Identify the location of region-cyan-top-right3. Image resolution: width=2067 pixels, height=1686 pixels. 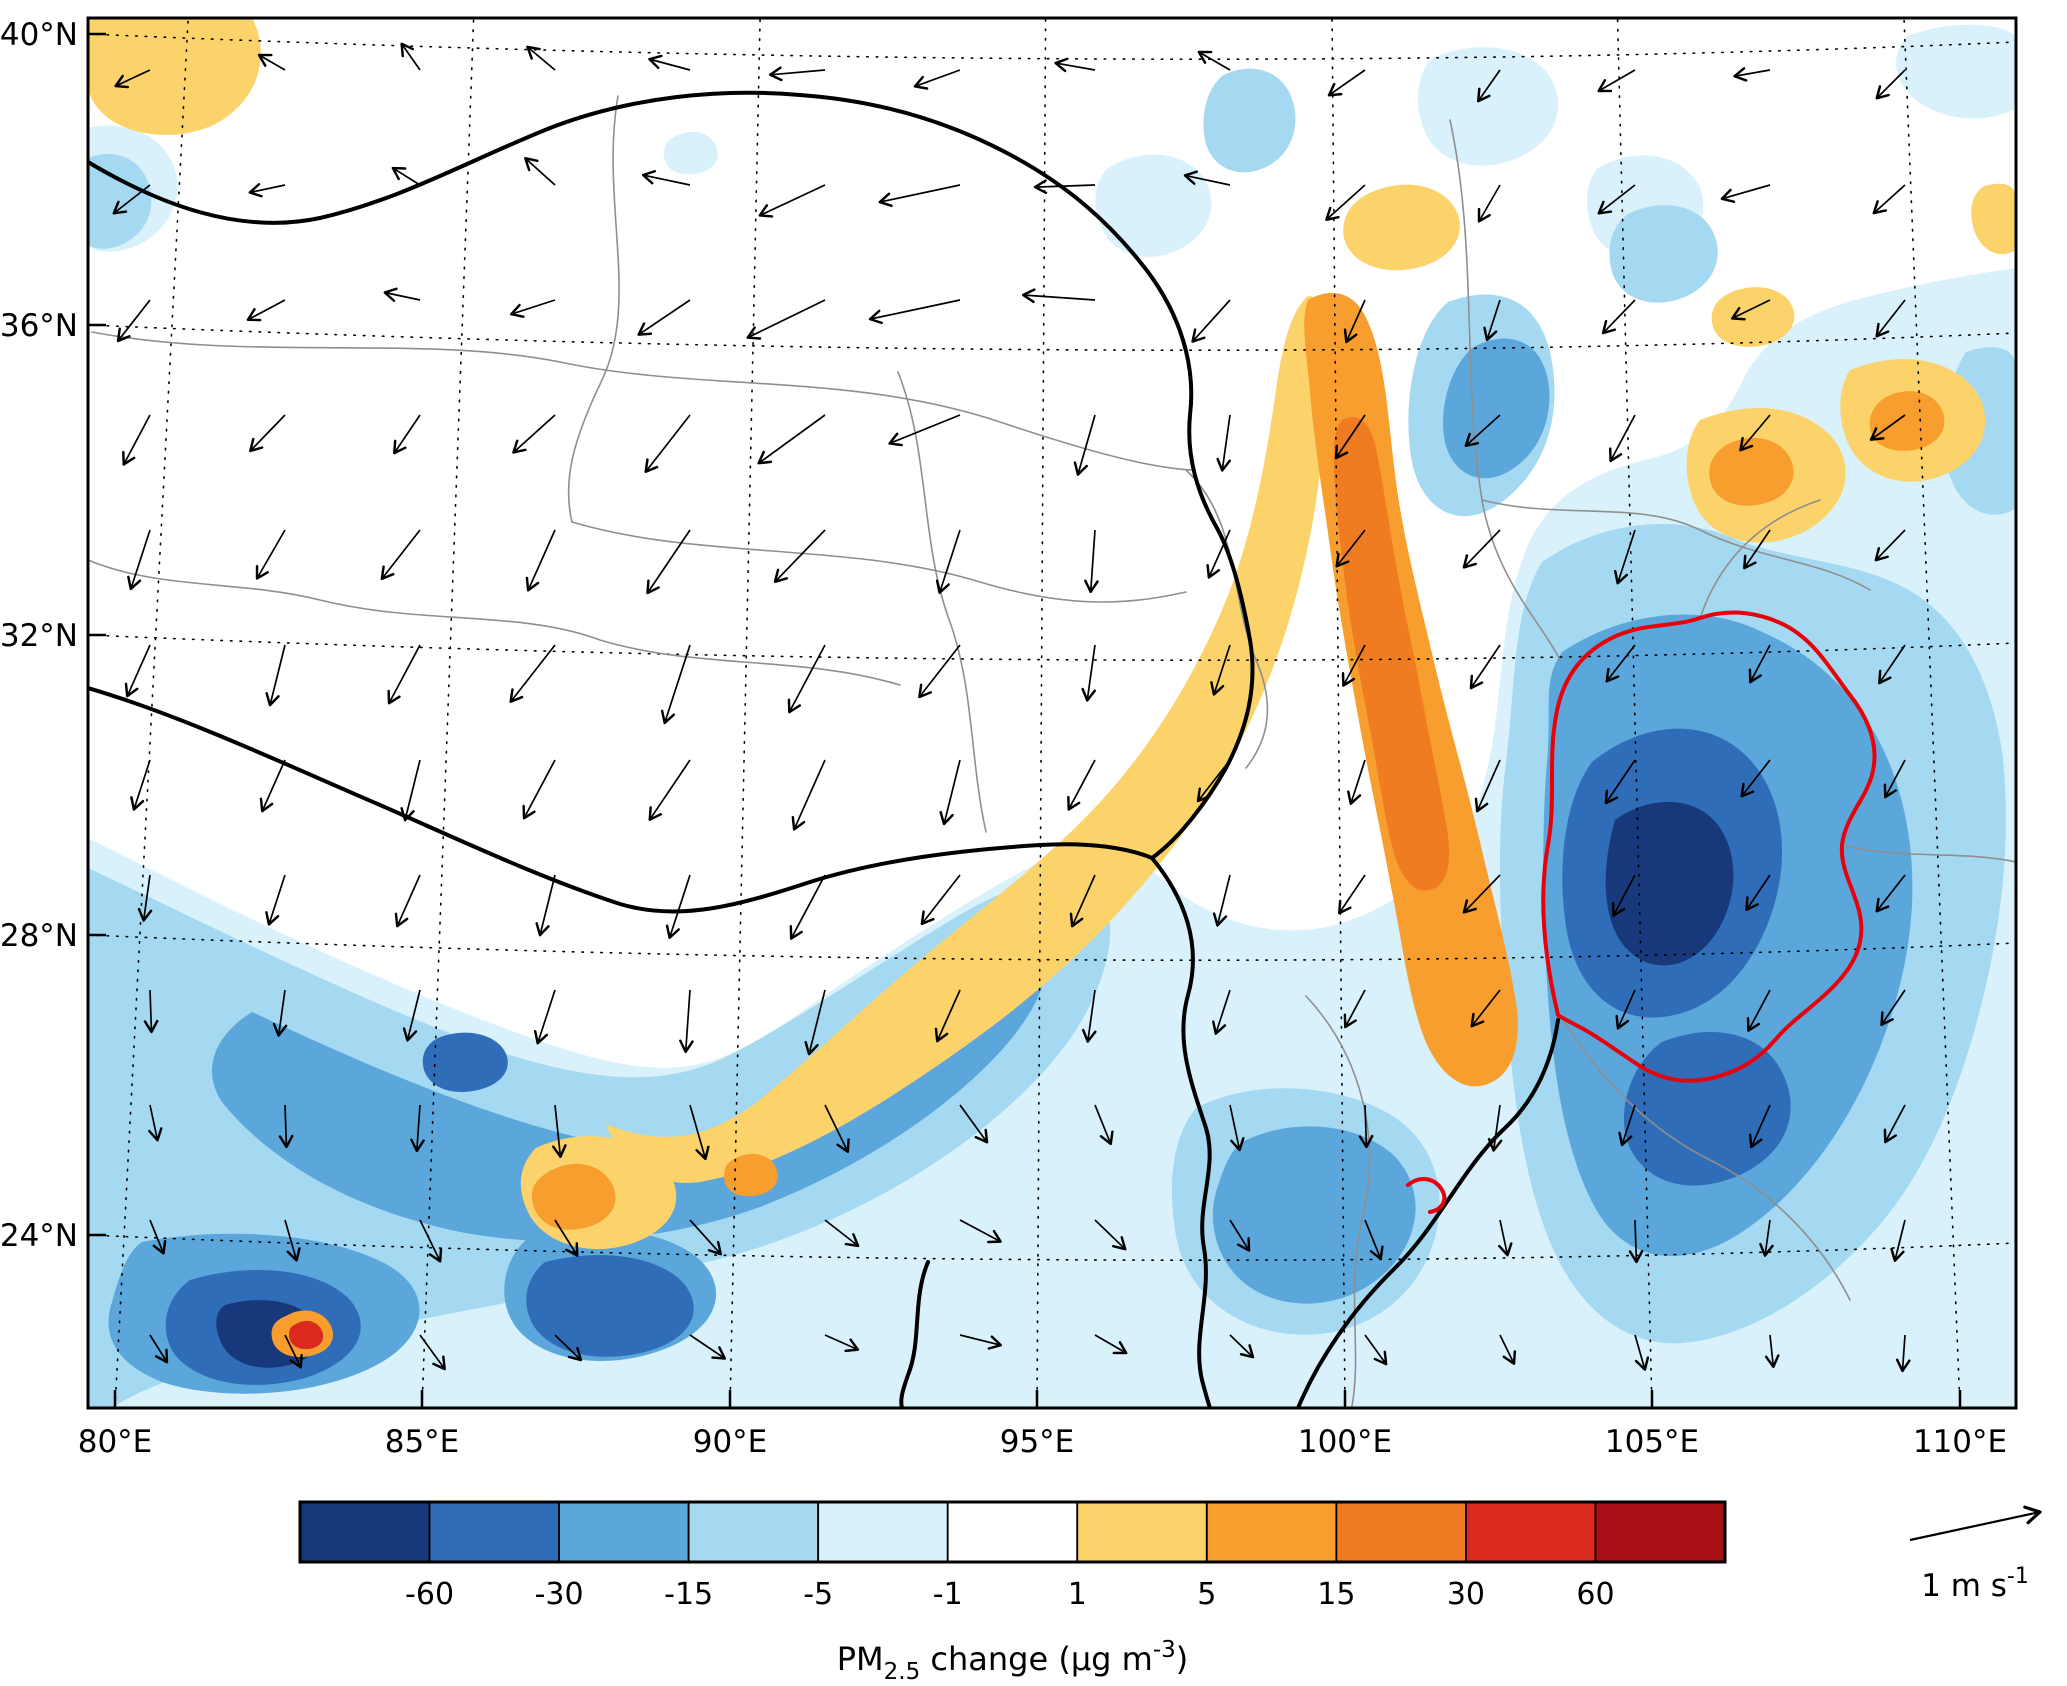
(1956, 71).